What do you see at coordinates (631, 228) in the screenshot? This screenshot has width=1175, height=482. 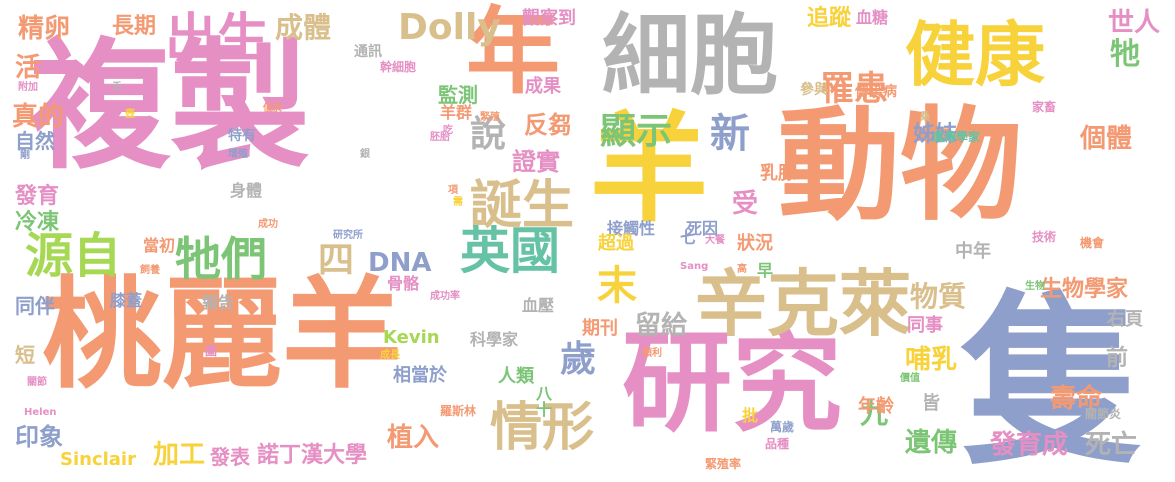 I see `word: 接觸性` at bounding box center [631, 228].